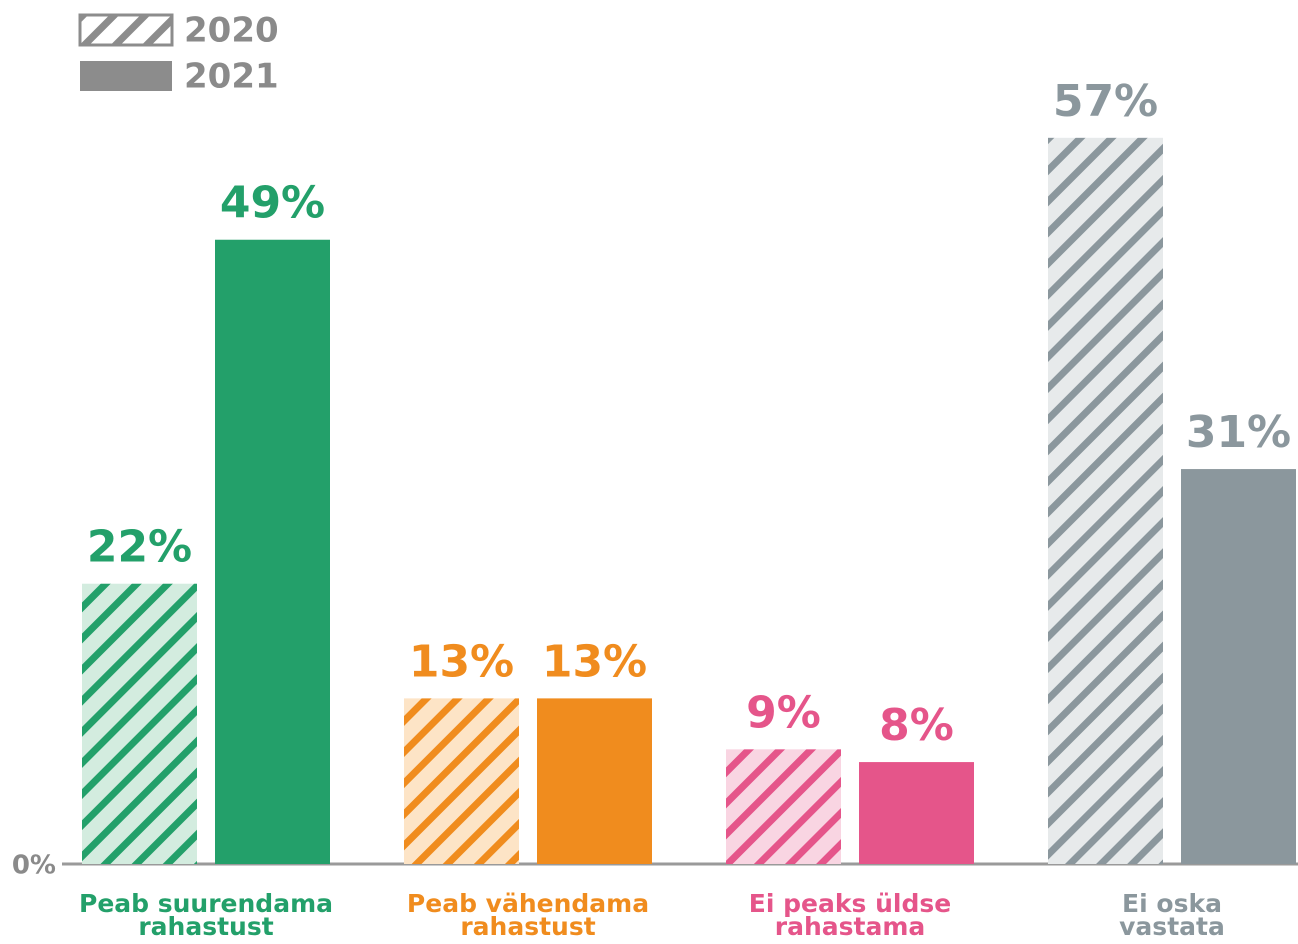 This screenshot has height=944, width=1298. I want to click on y-tick-label: 0%, so click(34, 866).